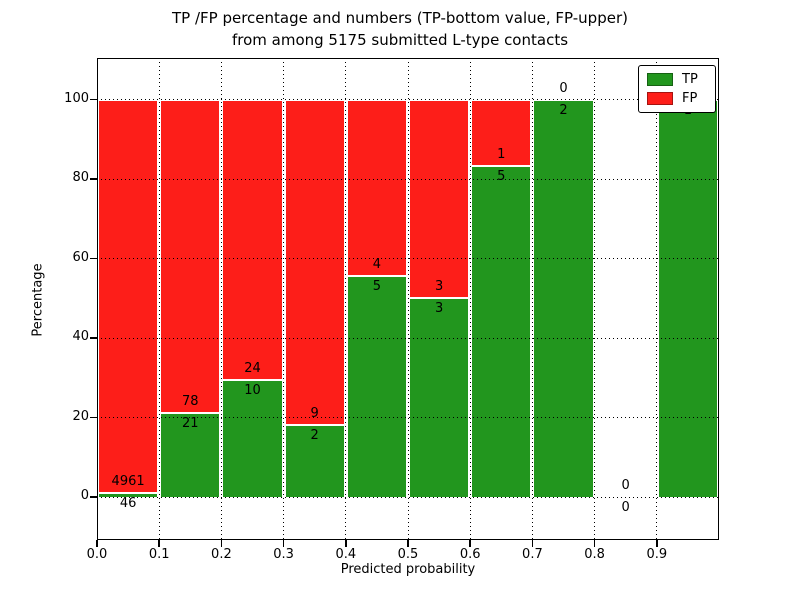 The height and width of the screenshot is (600, 800). I want to click on y-axis-label: Percentage, so click(38, 300).